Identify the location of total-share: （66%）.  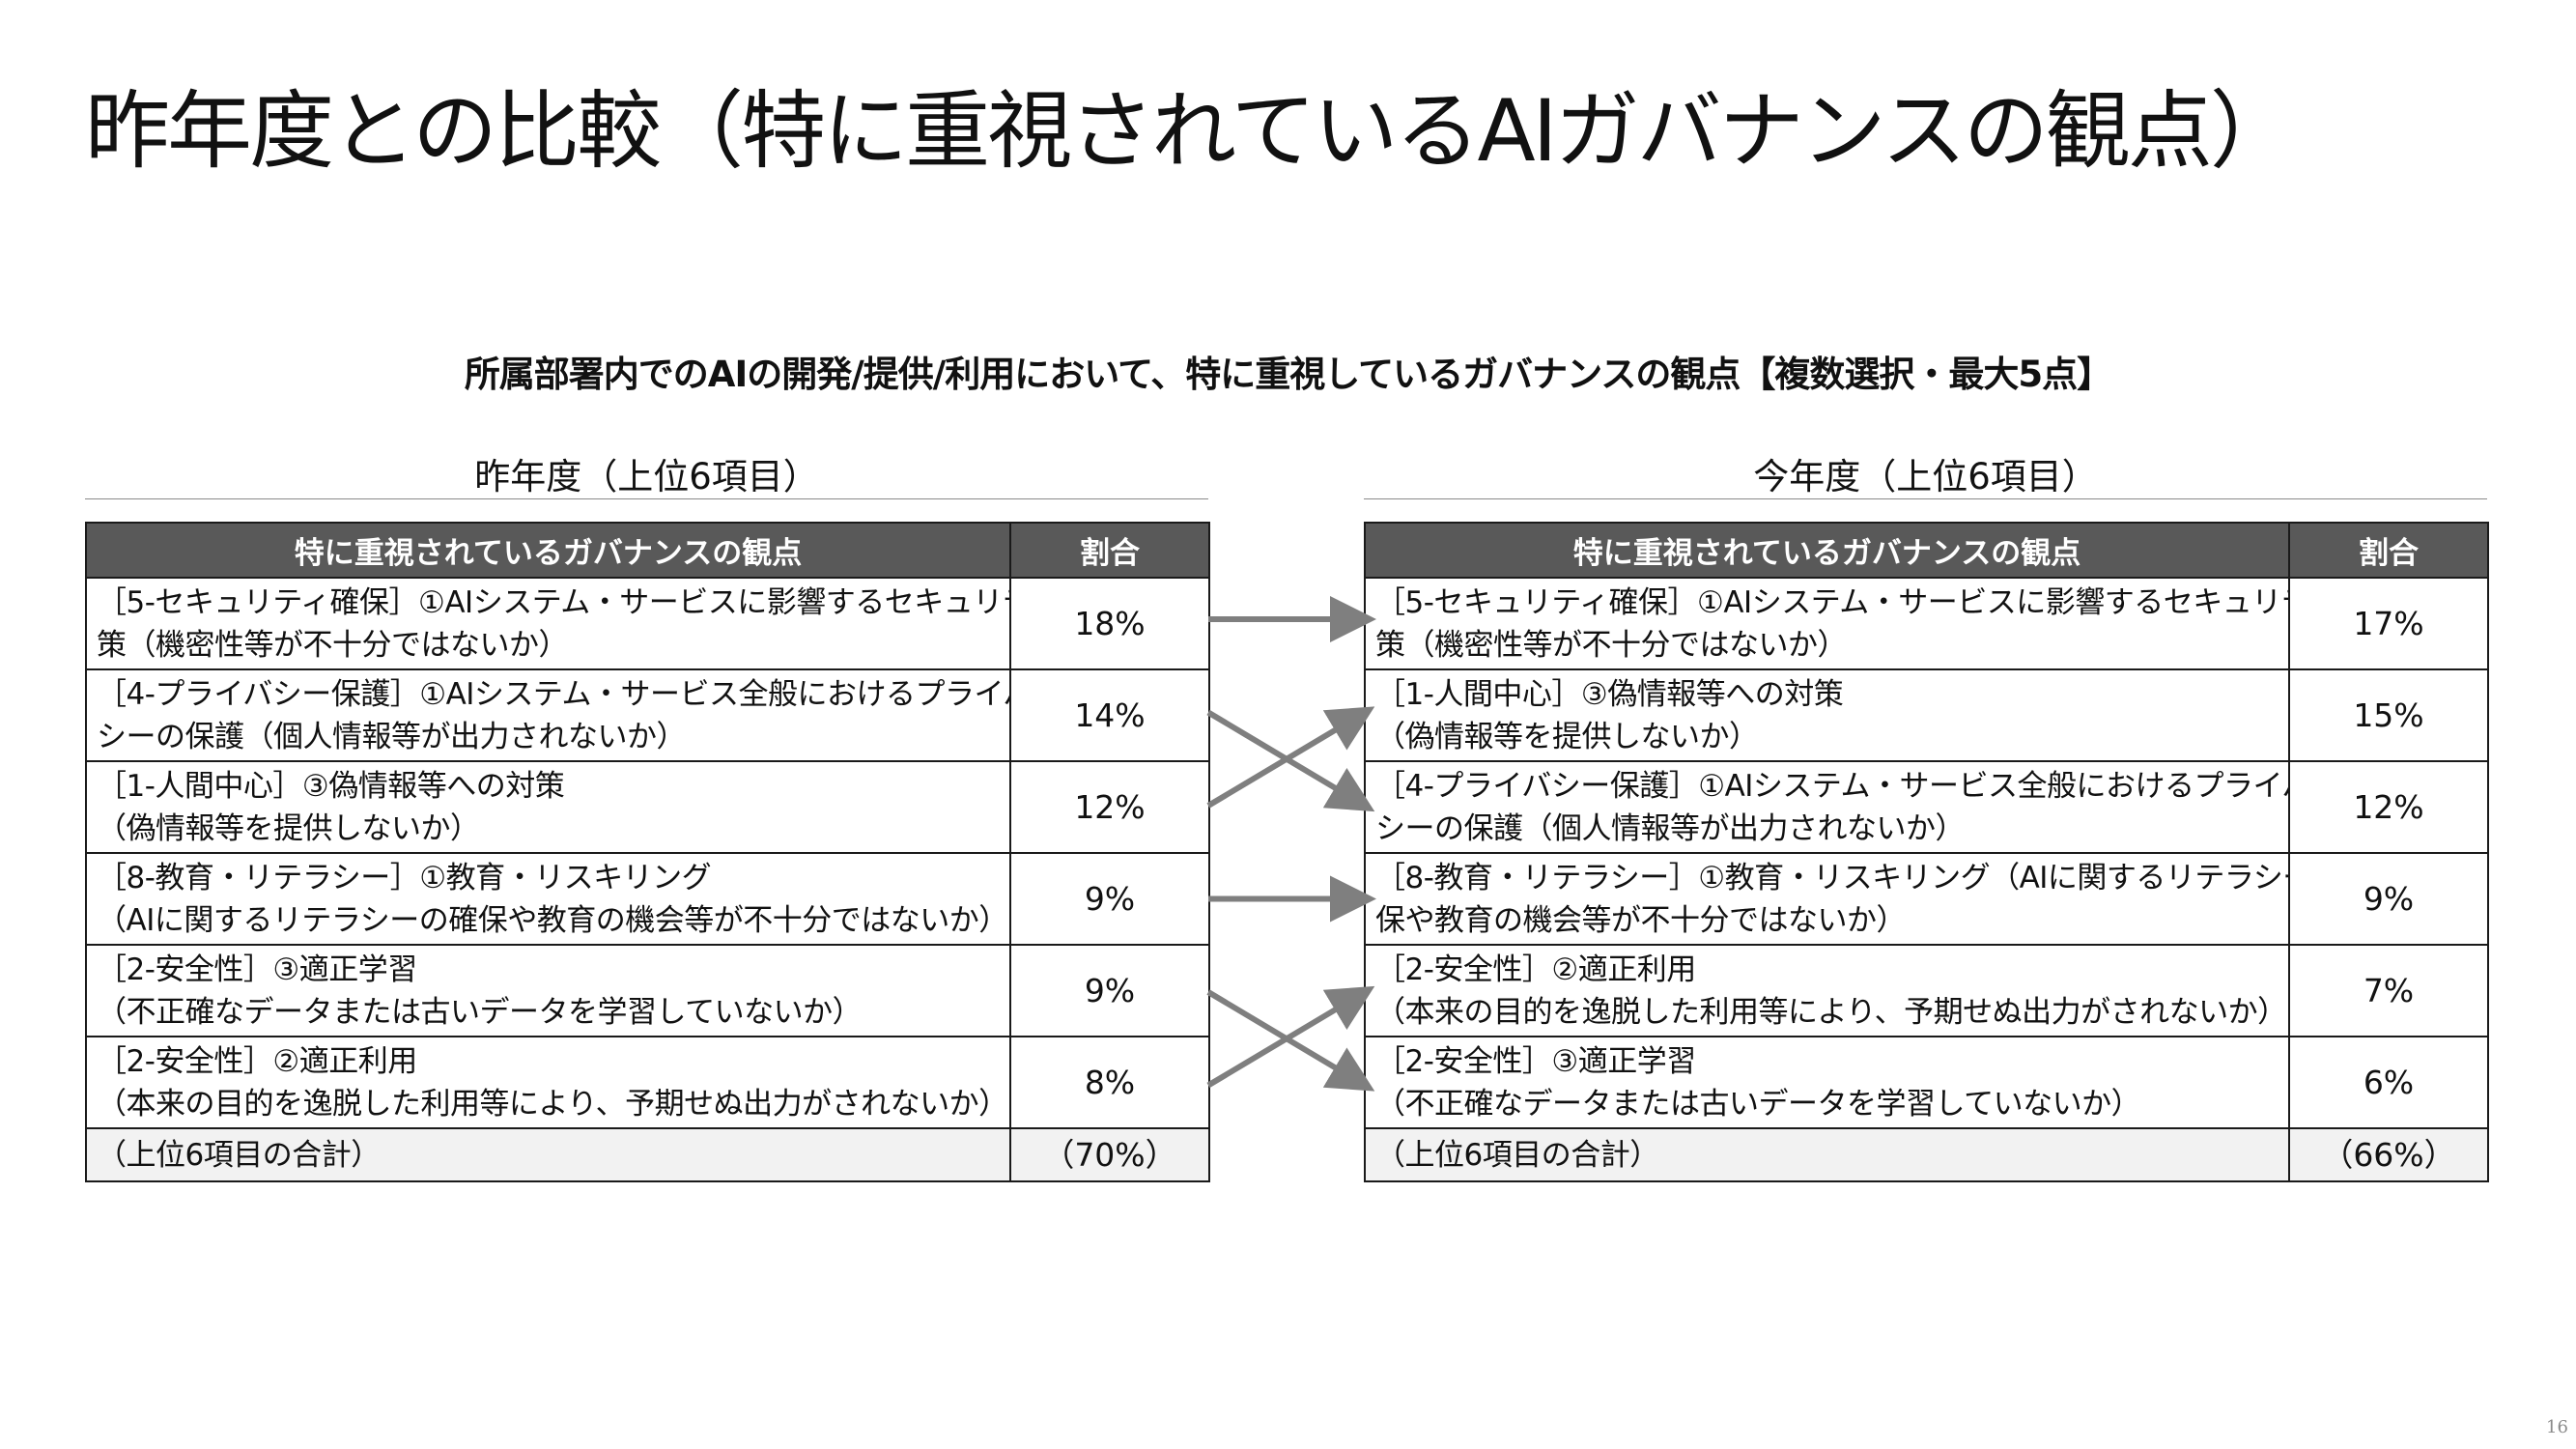
(2388, 1154).